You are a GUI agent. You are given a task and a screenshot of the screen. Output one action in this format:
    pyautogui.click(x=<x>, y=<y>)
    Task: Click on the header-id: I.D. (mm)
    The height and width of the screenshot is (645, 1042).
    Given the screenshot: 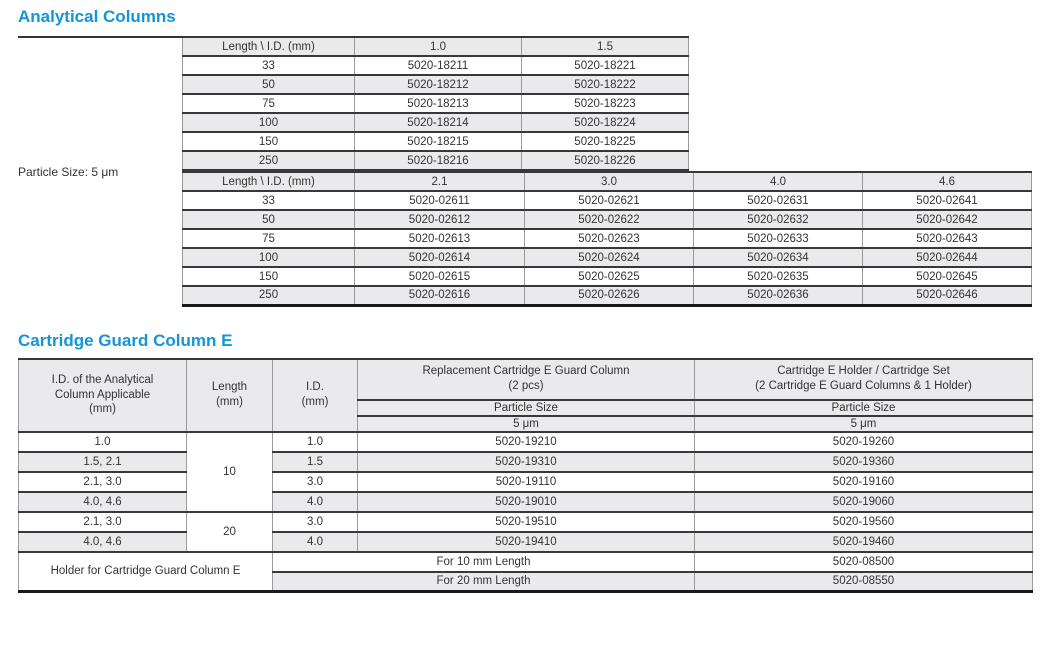 What is the action you would take?
    pyautogui.click(x=315, y=395)
    